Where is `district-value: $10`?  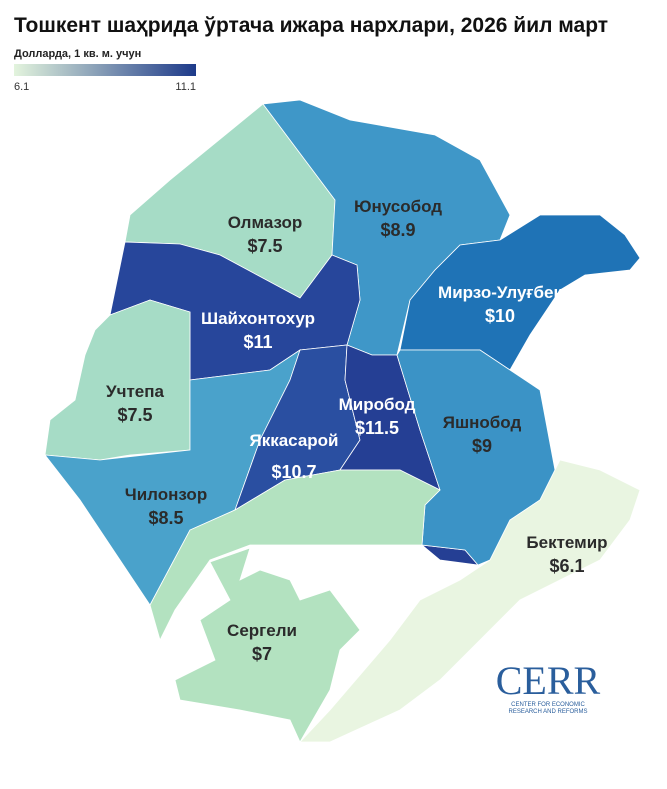 district-value: $10 is located at coordinates (500, 316).